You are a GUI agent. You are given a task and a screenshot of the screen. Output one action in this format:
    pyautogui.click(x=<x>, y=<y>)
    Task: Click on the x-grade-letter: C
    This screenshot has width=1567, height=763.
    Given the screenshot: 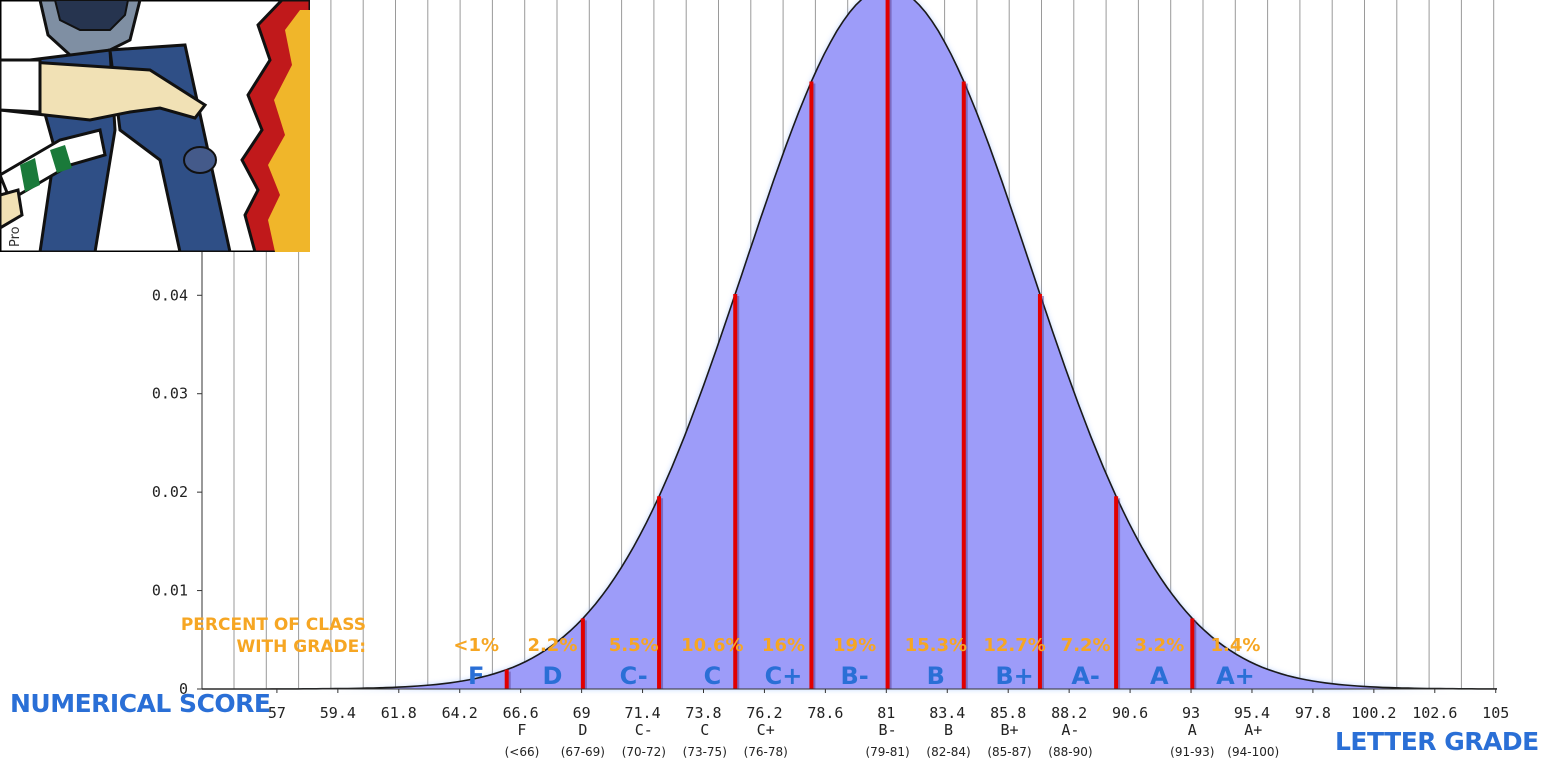 What is the action you would take?
    pyautogui.click(x=704, y=730)
    